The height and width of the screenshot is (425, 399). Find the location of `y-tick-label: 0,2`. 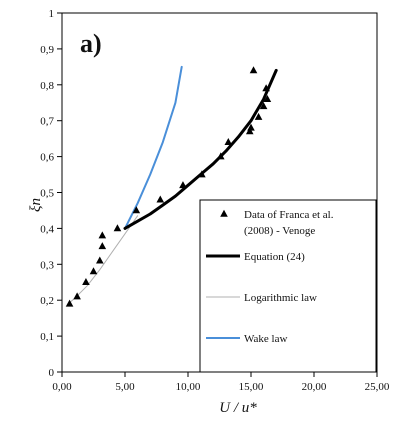

y-tick-label: 0,2 is located at coordinates (47, 301).